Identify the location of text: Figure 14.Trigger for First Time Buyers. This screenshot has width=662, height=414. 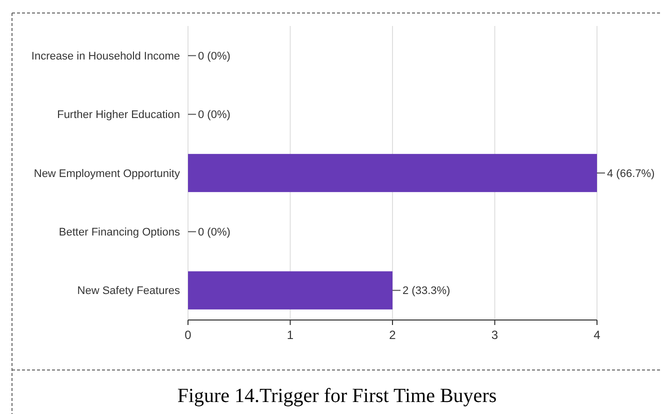
(337, 396).